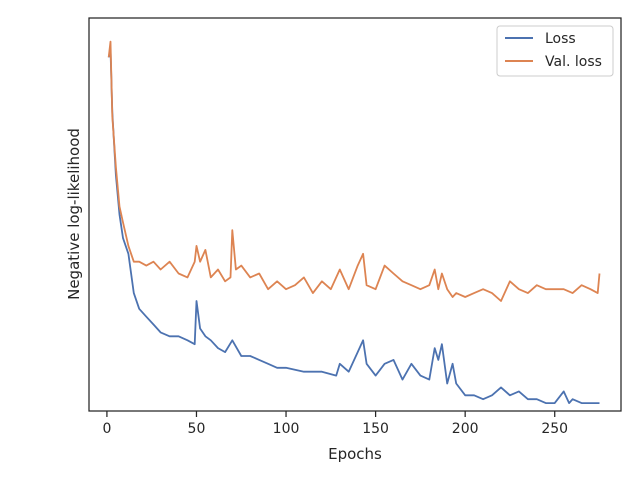  Describe the element at coordinates (74, 214) in the screenshot. I see `y-axis-label: Negative log-likelihood` at that location.